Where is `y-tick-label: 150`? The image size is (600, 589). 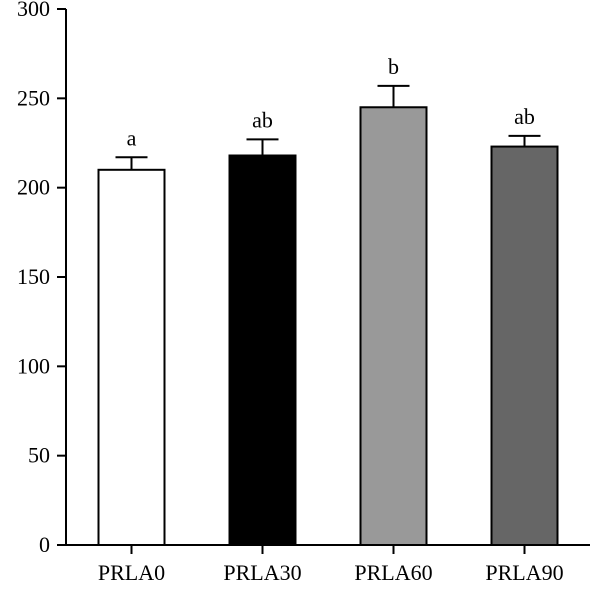
y-tick-label: 150 is located at coordinates (33, 276).